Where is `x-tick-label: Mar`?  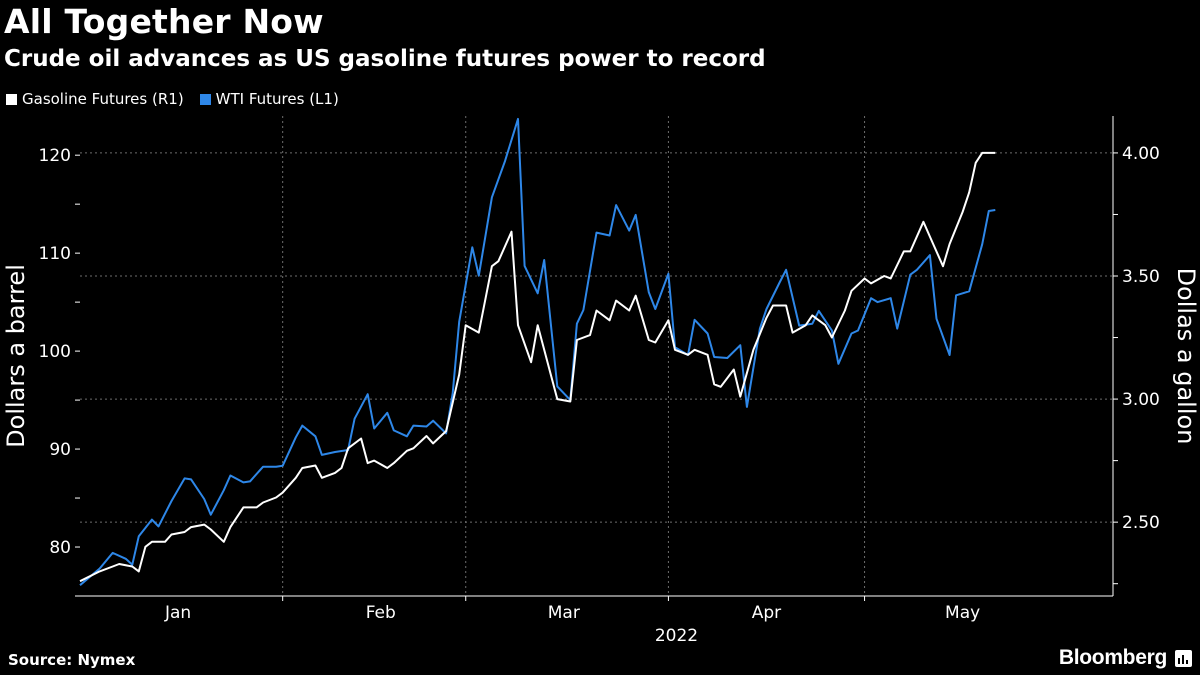 x-tick-label: Mar is located at coordinates (564, 613).